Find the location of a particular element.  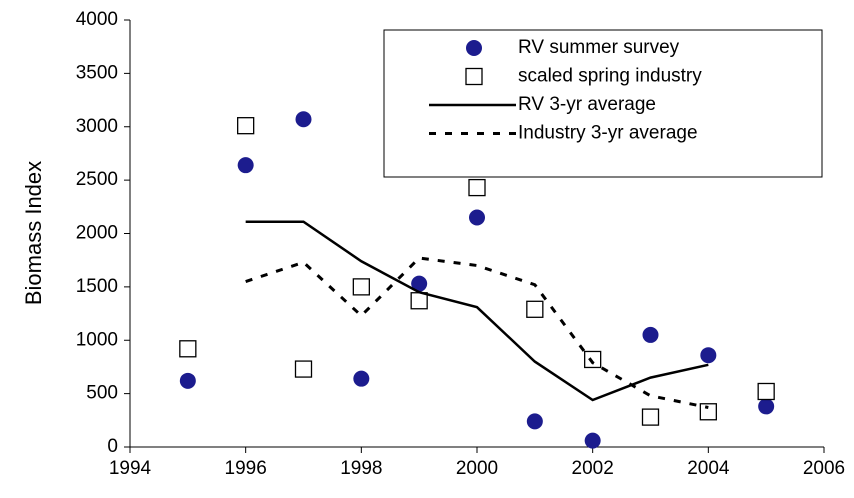

x-tick-label: 1996 is located at coordinates (246, 468).